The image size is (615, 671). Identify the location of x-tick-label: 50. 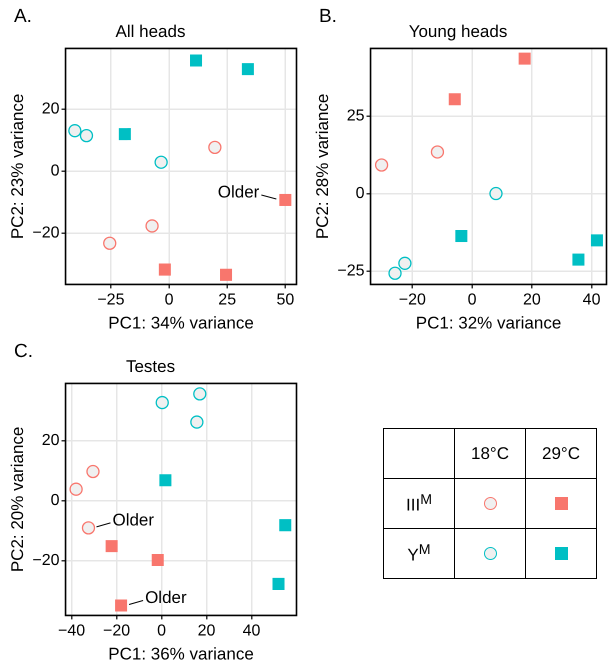
(285, 299).